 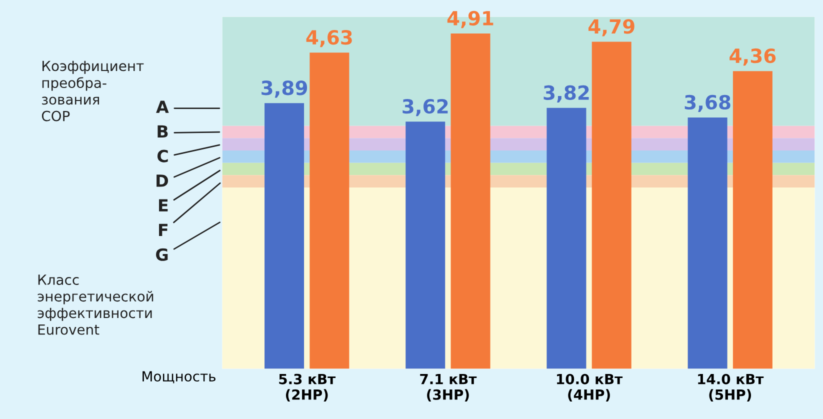 I want to click on text: G, so click(x=162, y=254).